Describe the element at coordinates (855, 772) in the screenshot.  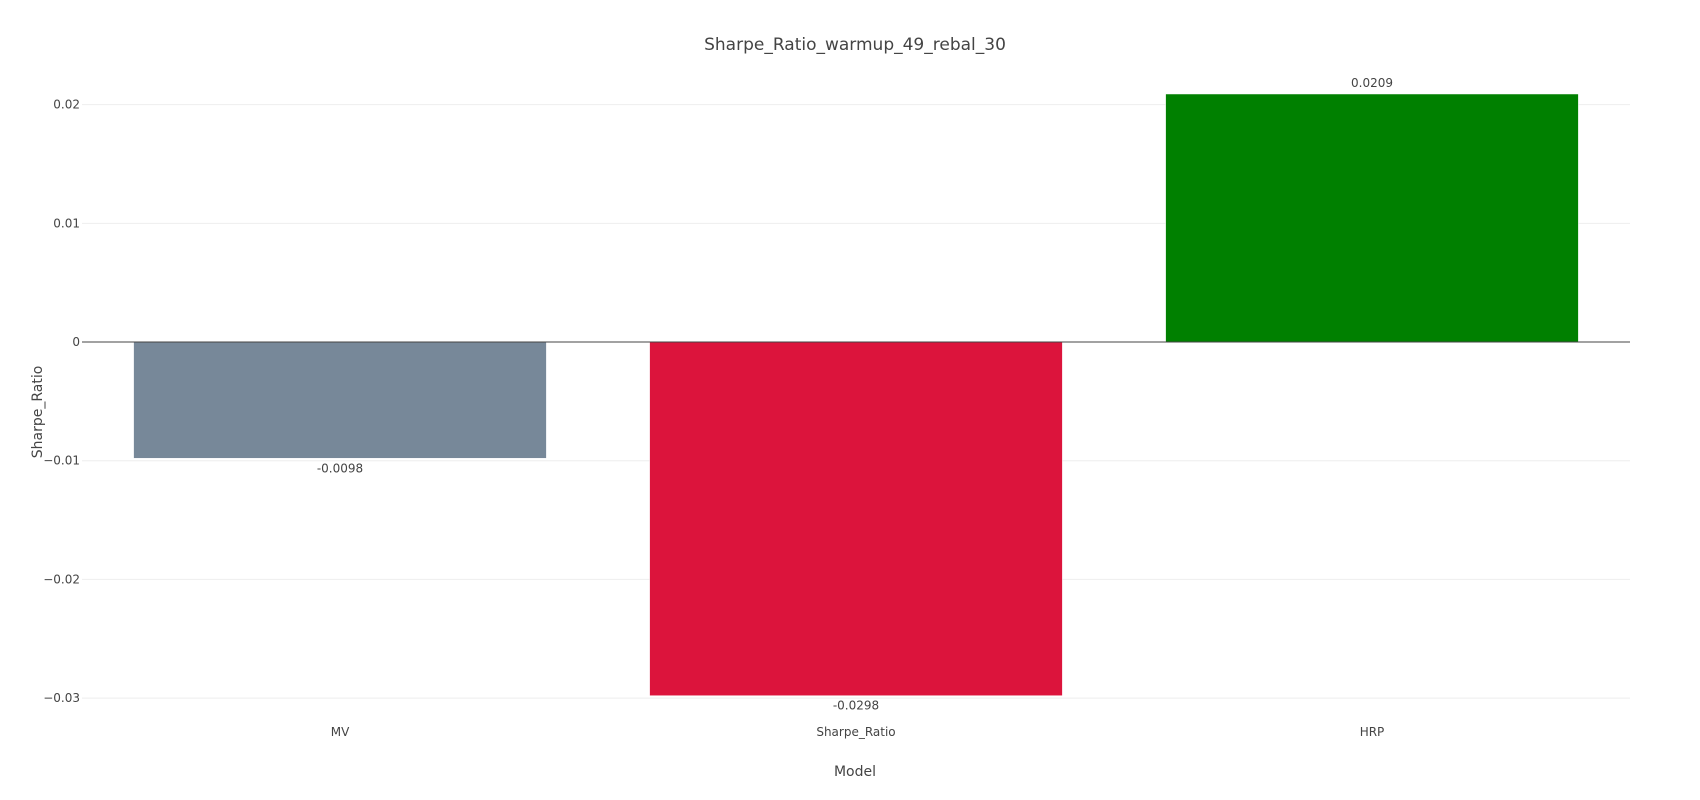
I see `x-axis-title: Model` at that location.